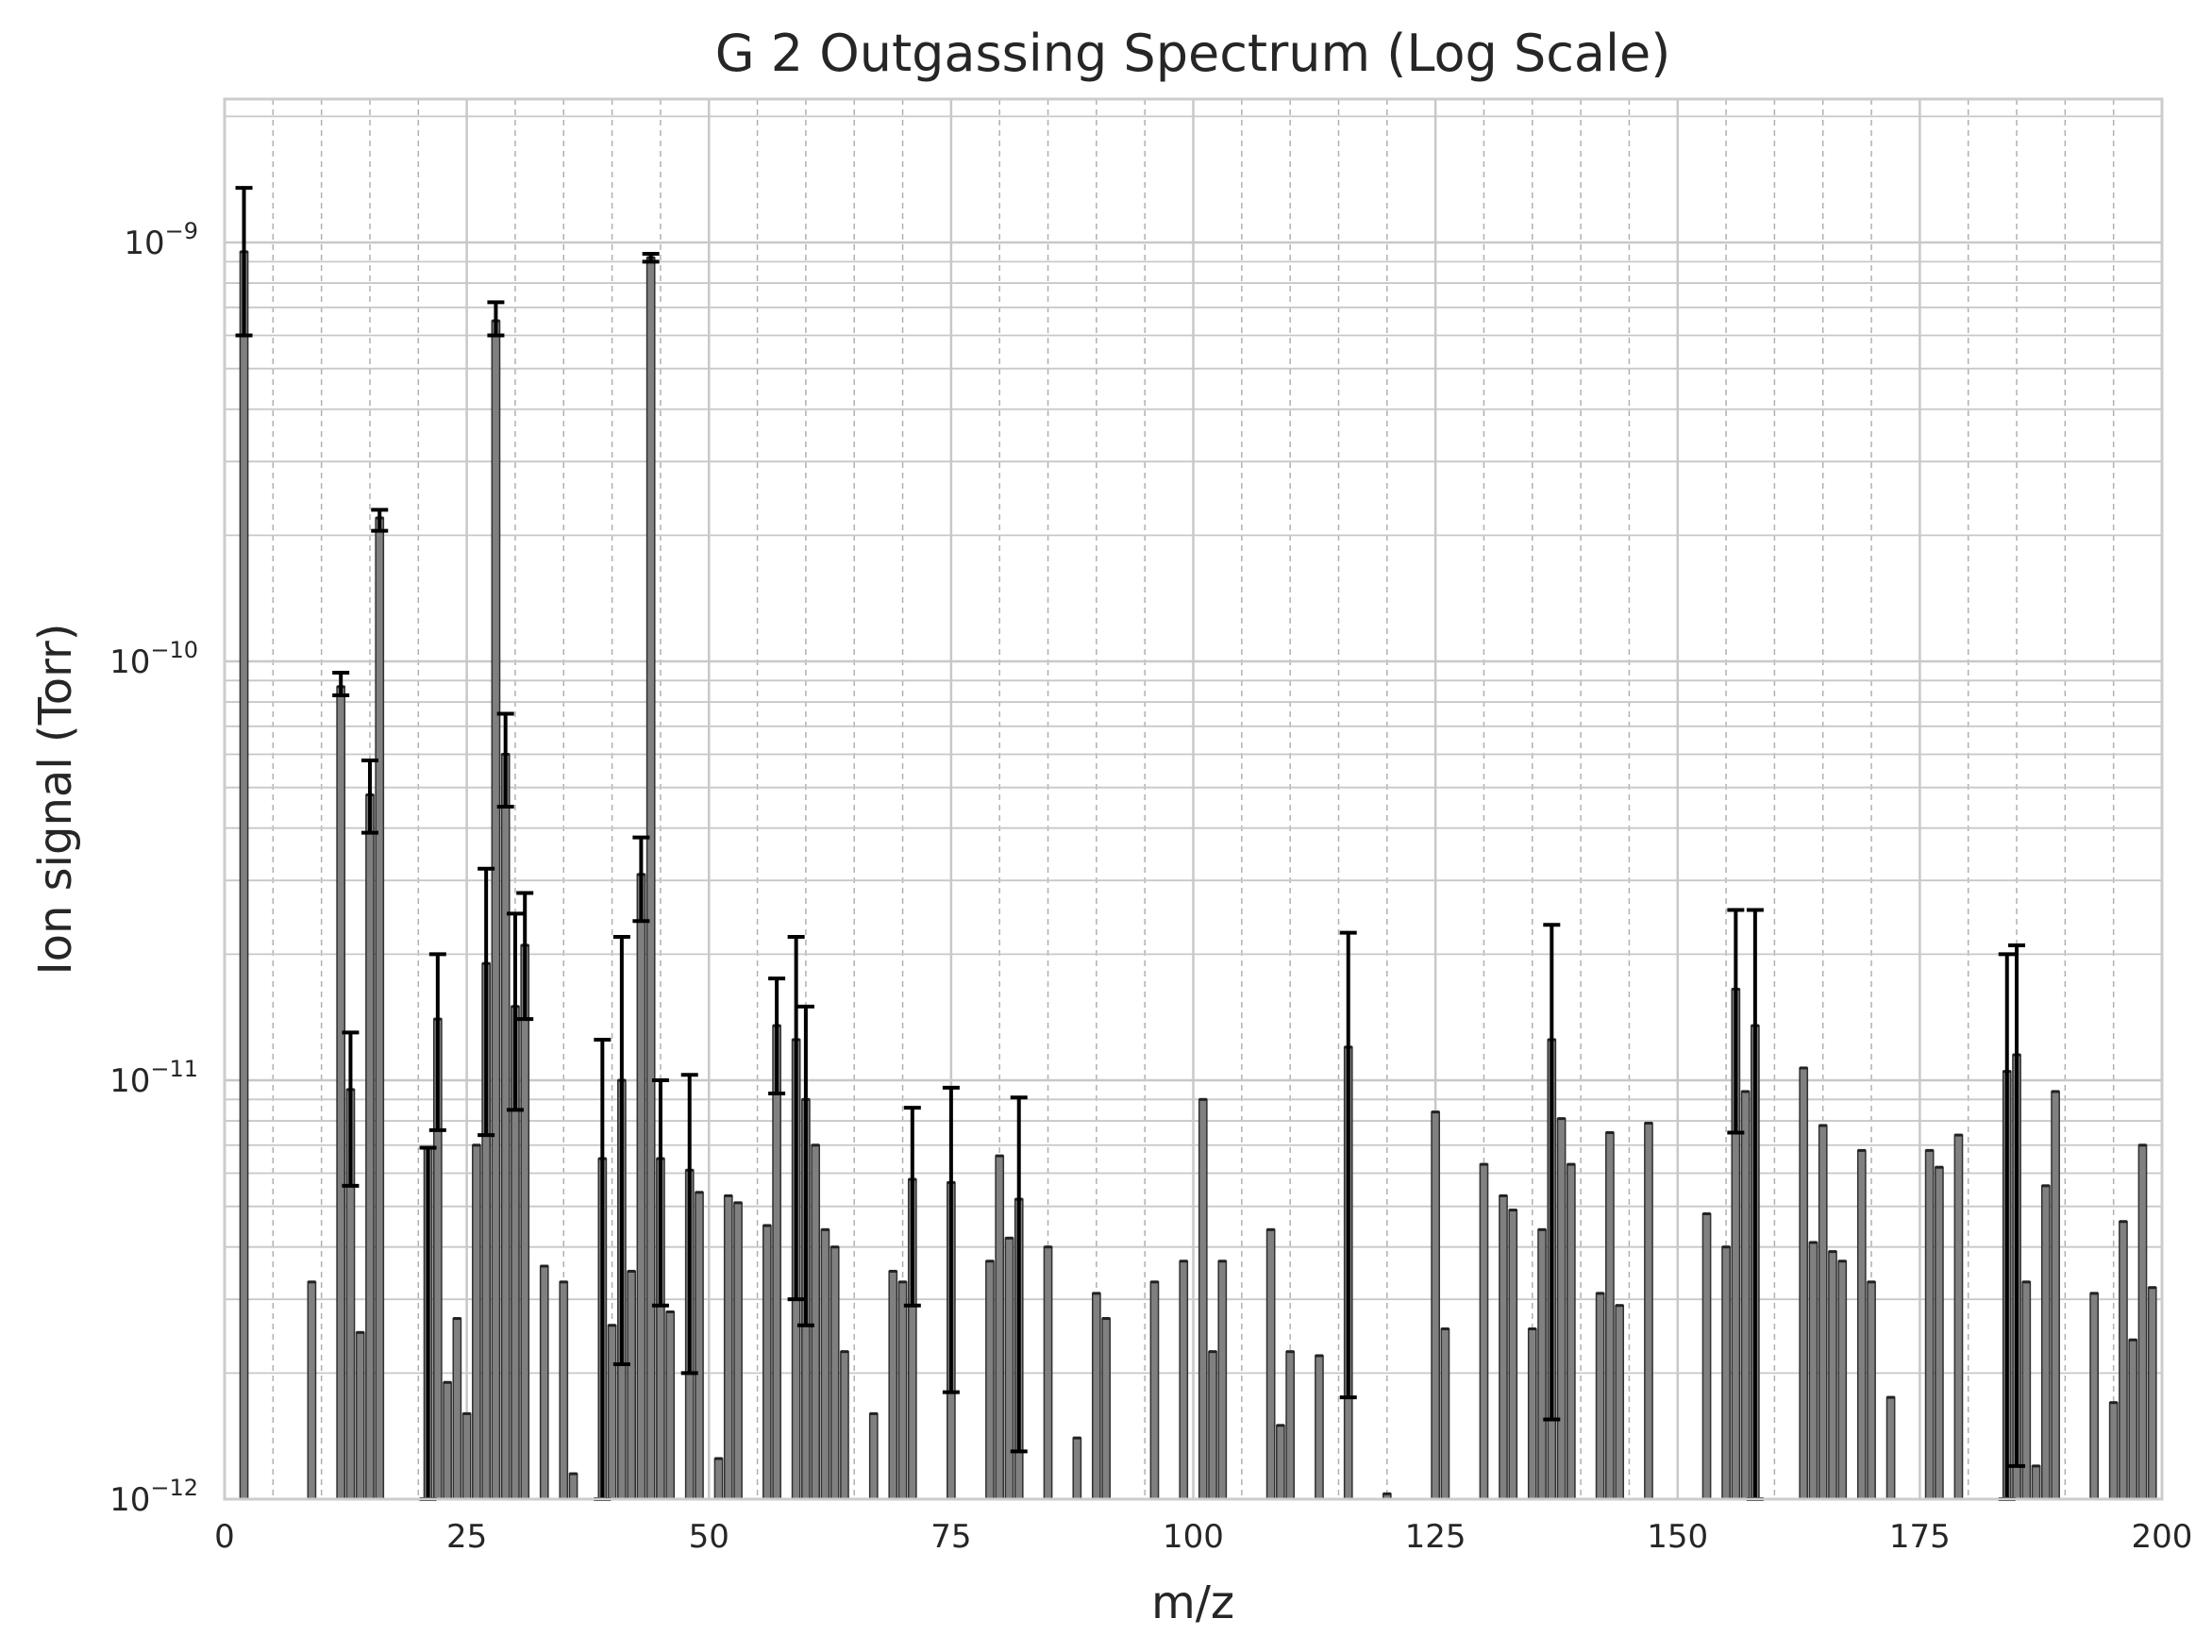 This screenshot has height=1652, width=2212. Describe the element at coordinates (56, 799) in the screenshot. I see `y-axis-label: Ion signal (Torr)` at that location.